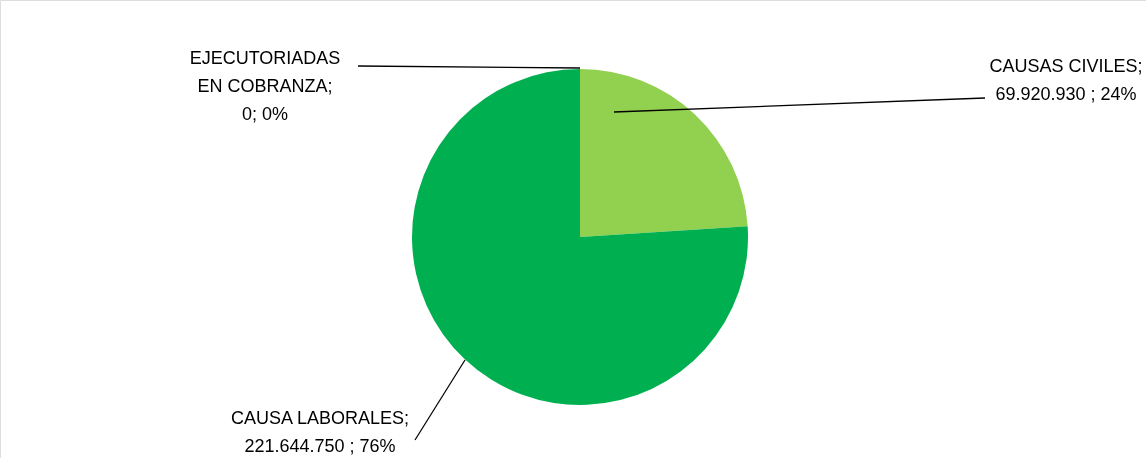 This screenshot has width=1146, height=458. What do you see at coordinates (265, 72) in the screenshot?
I see `category-label: EJECUTORIADAS EN COBRANZA;` at bounding box center [265, 72].